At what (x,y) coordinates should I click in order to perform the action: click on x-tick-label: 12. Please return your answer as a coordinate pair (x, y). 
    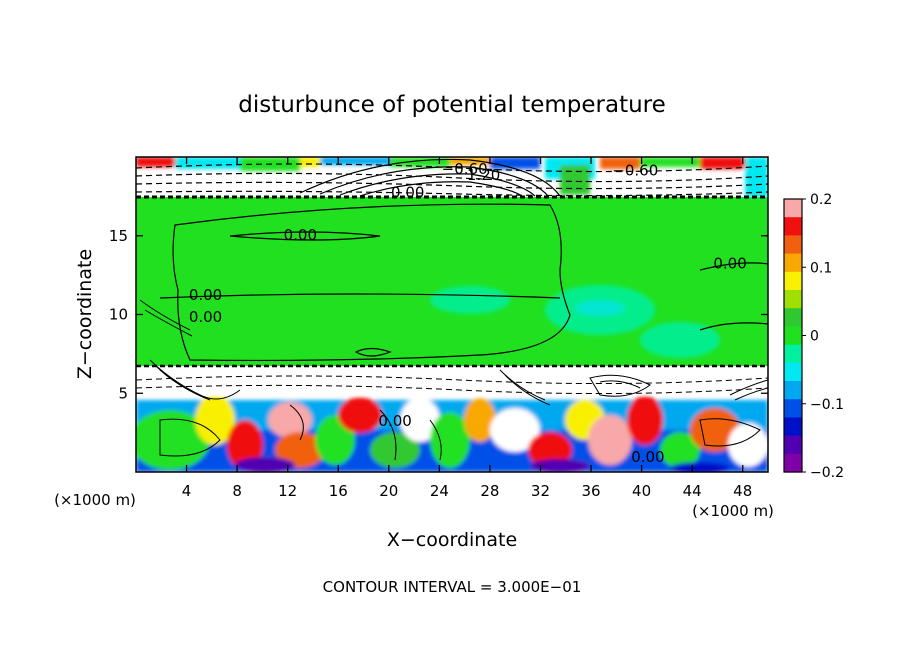
    Looking at the image, I should click on (287, 491).